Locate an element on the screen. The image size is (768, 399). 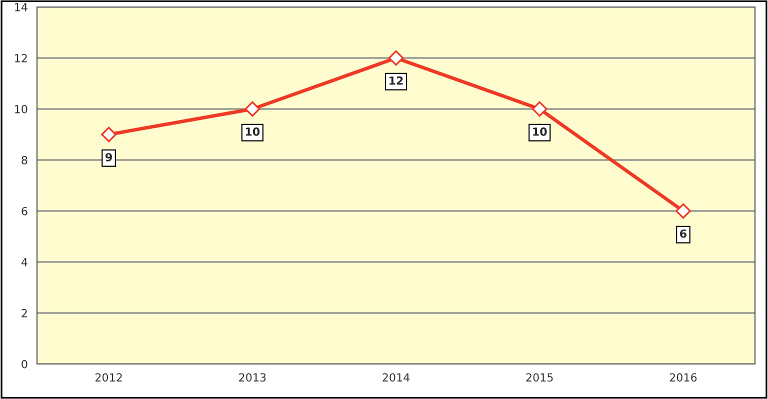
y-tick-label: 12 is located at coordinates (21, 58).